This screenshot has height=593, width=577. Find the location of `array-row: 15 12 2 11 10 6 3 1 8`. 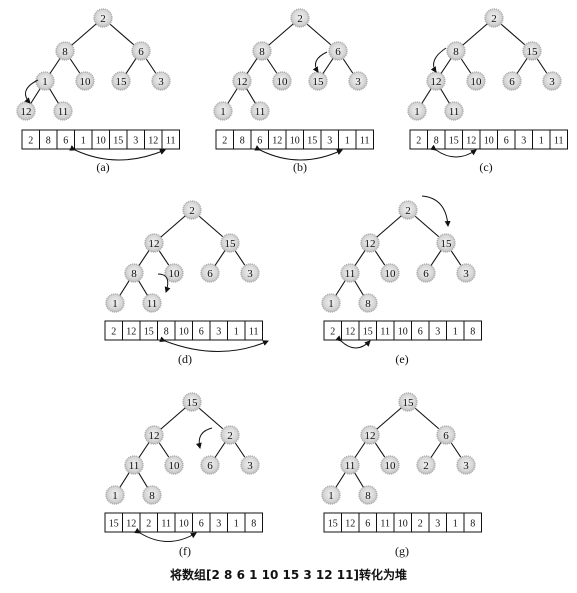

array-row: 15 12 2 11 10 6 3 1 8 is located at coordinates (183, 522).